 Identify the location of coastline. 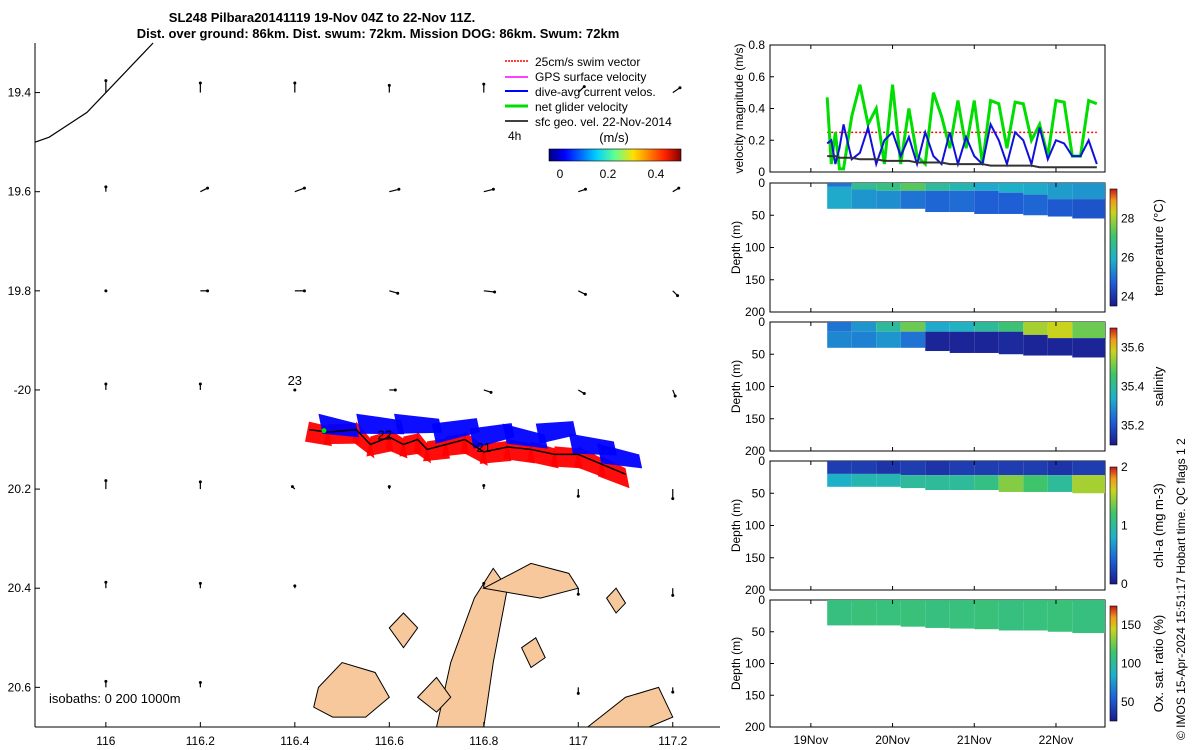
(94, 92).